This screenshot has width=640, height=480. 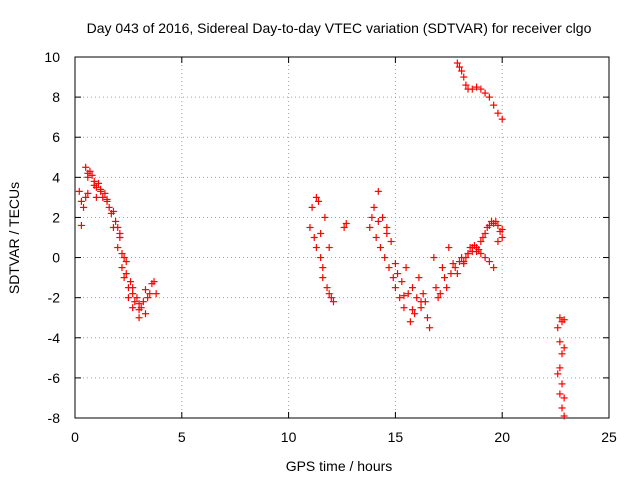 What do you see at coordinates (56, 137) in the screenshot?
I see `y-tick-label: 6` at bounding box center [56, 137].